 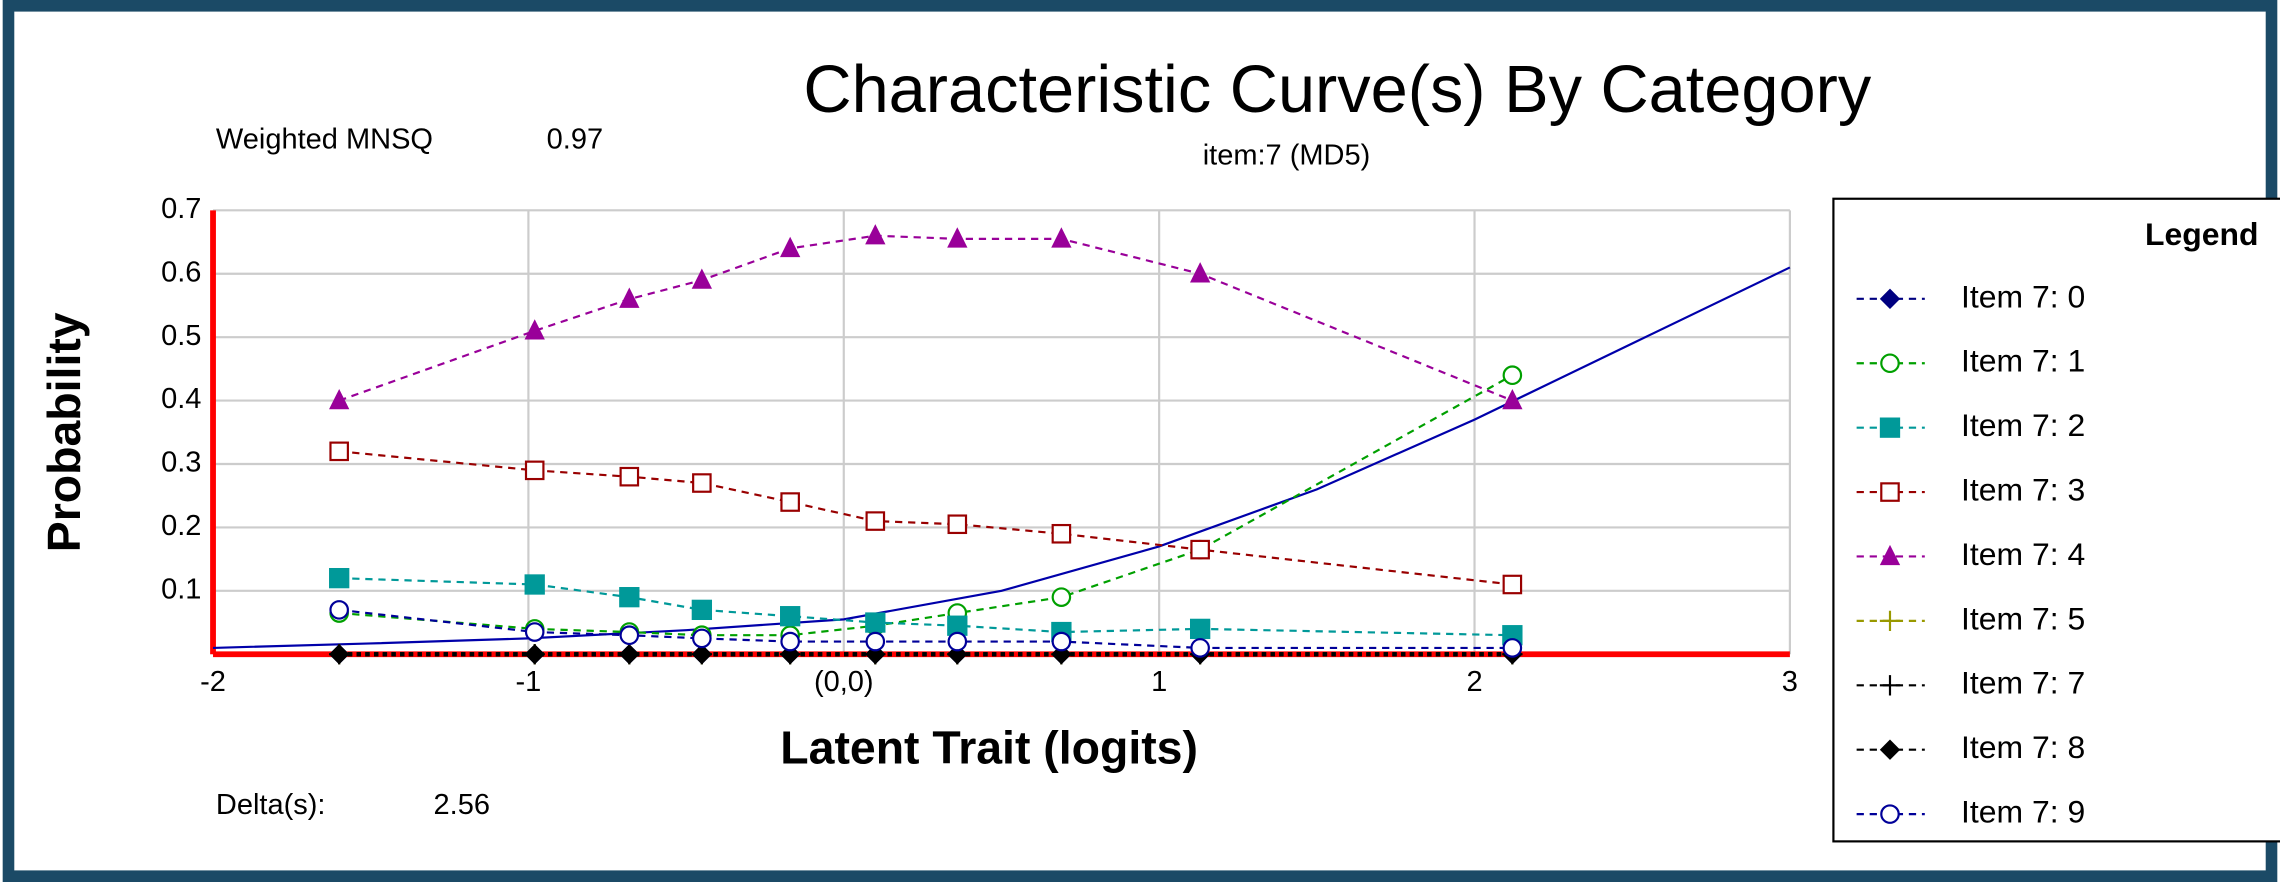 I want to click on x-tick-label: -2, so click(x=213, y=682).